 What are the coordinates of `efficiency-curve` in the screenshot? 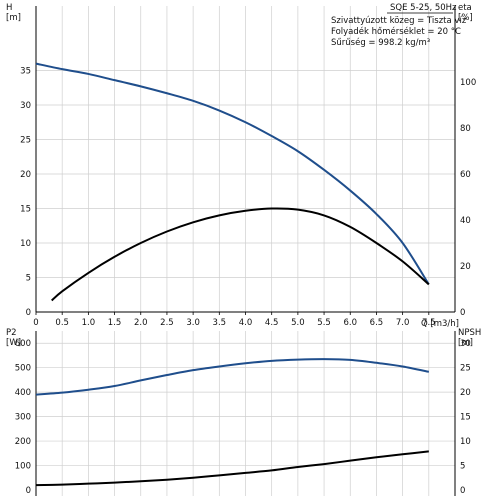 It's located at (240, 254).